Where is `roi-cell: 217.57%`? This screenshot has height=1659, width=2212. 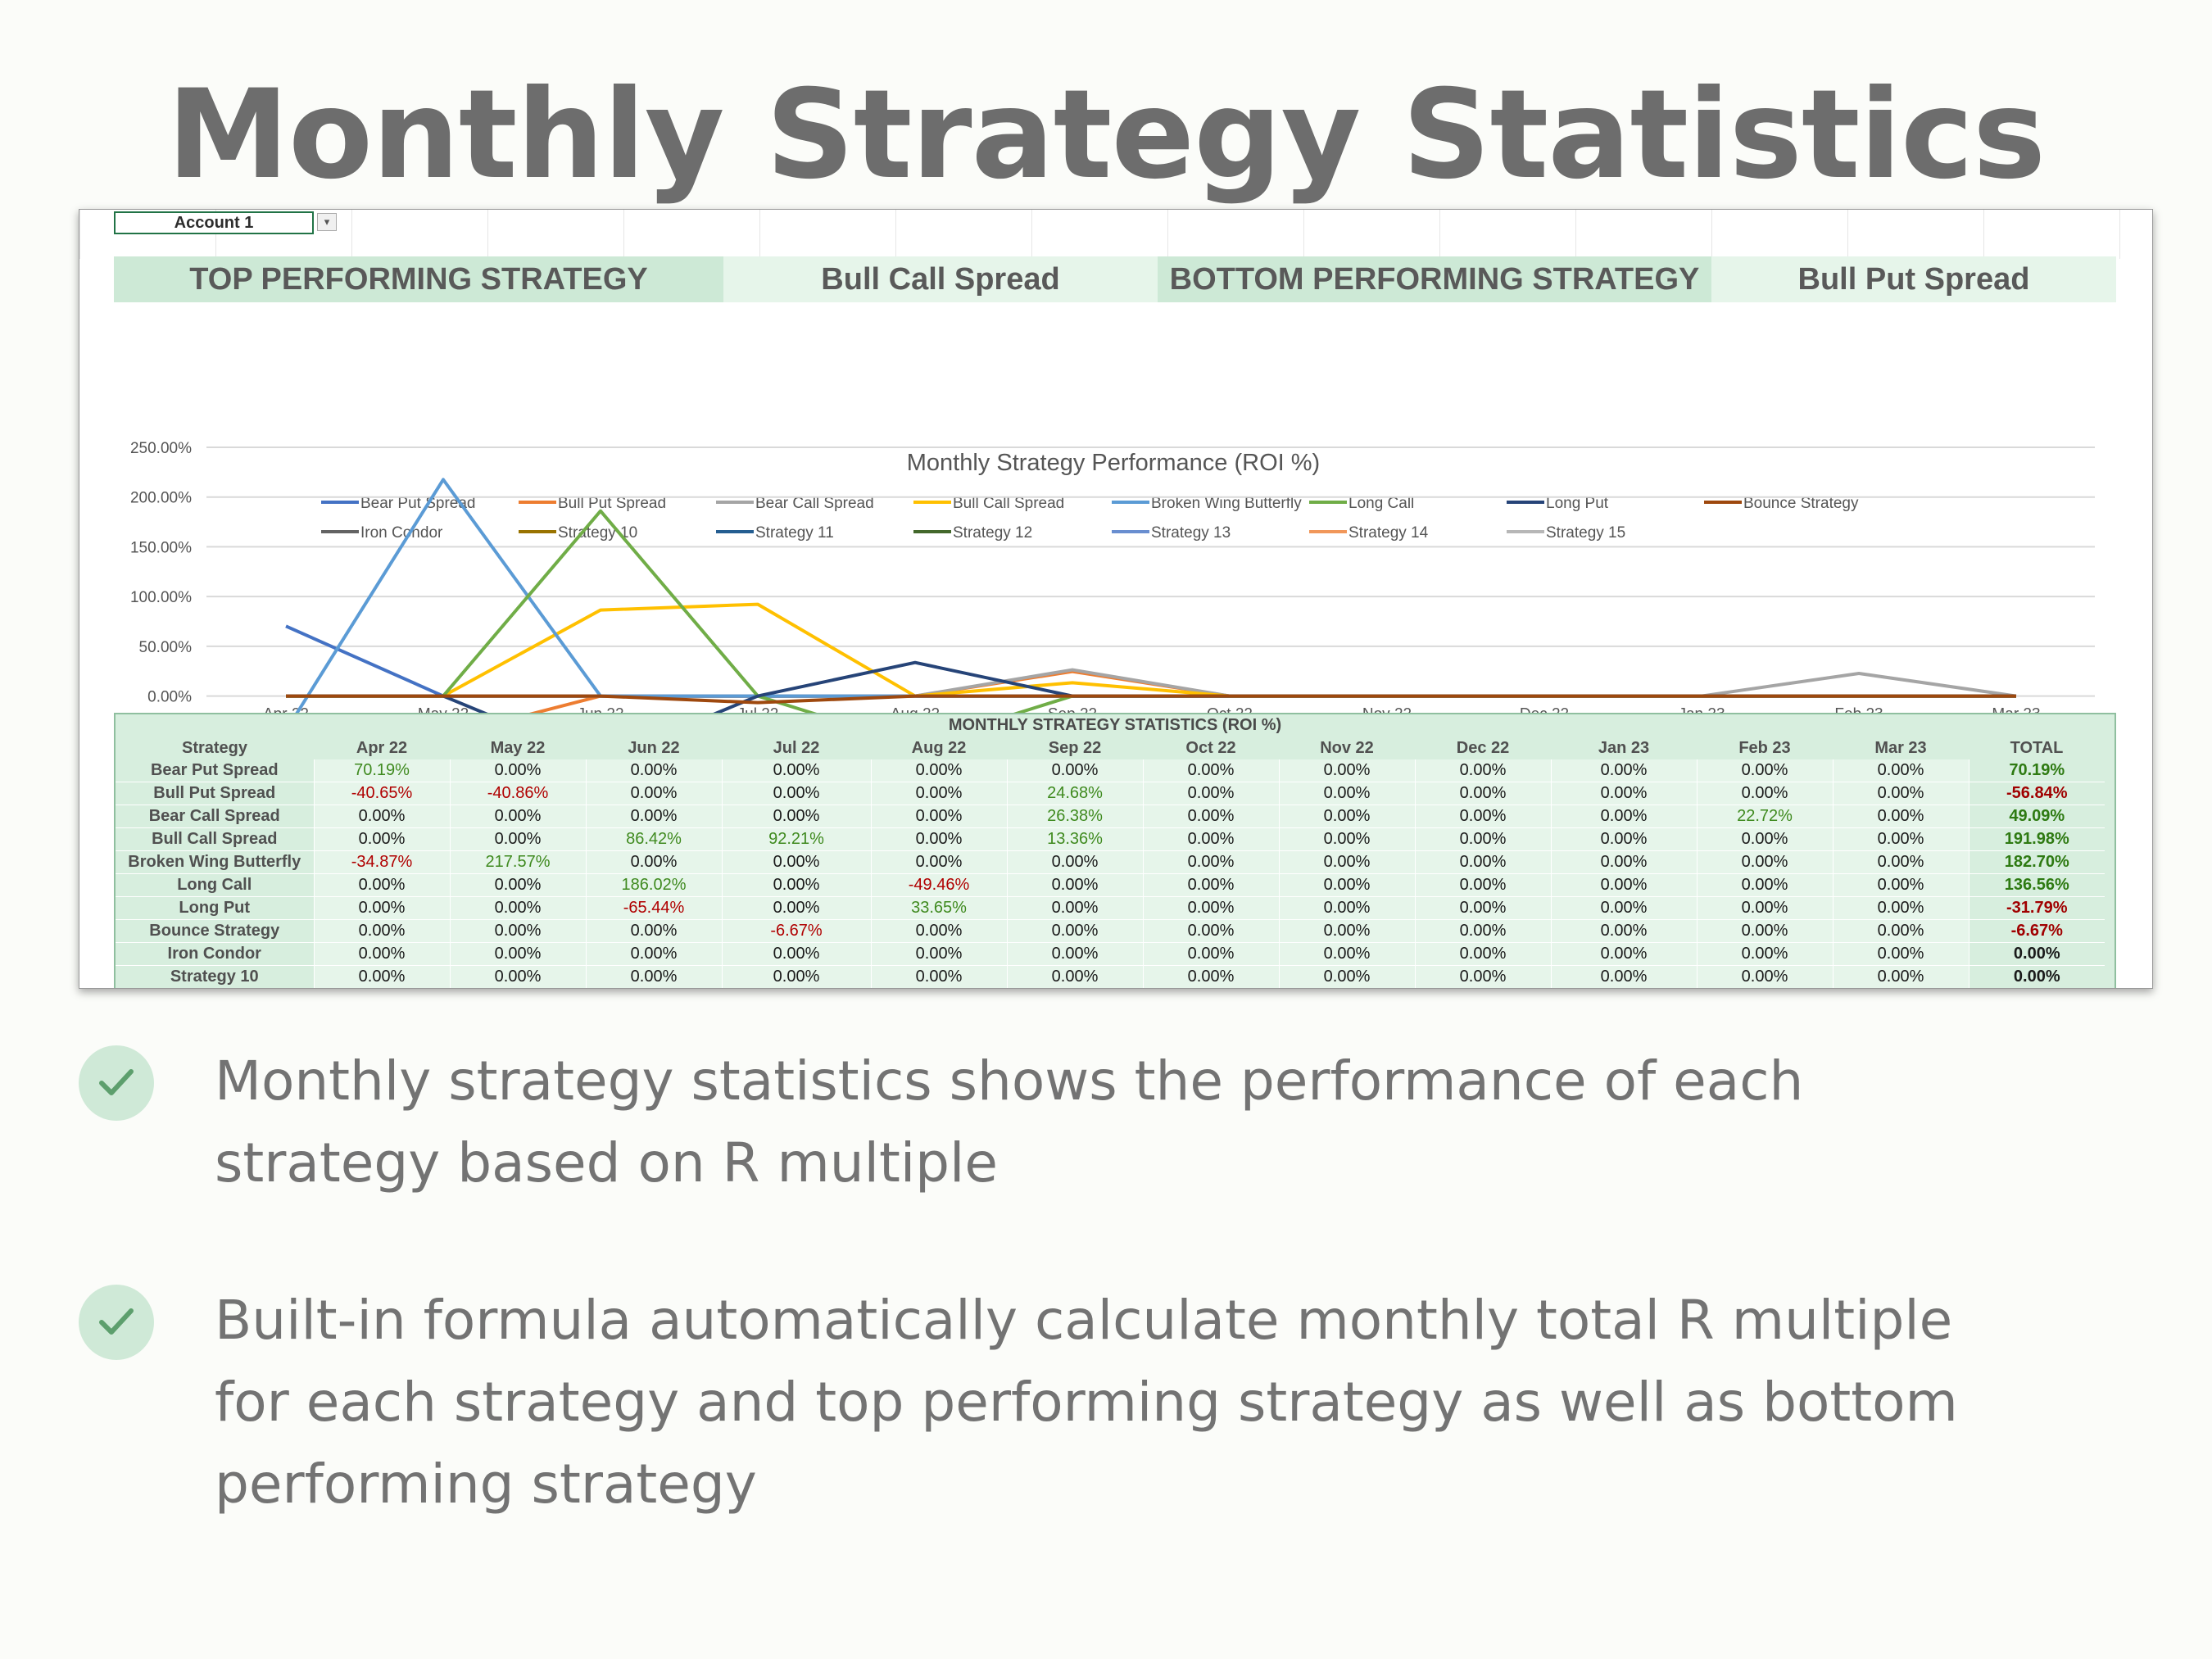 roi-cell: 217.57% is located at coordinates (517, 862).